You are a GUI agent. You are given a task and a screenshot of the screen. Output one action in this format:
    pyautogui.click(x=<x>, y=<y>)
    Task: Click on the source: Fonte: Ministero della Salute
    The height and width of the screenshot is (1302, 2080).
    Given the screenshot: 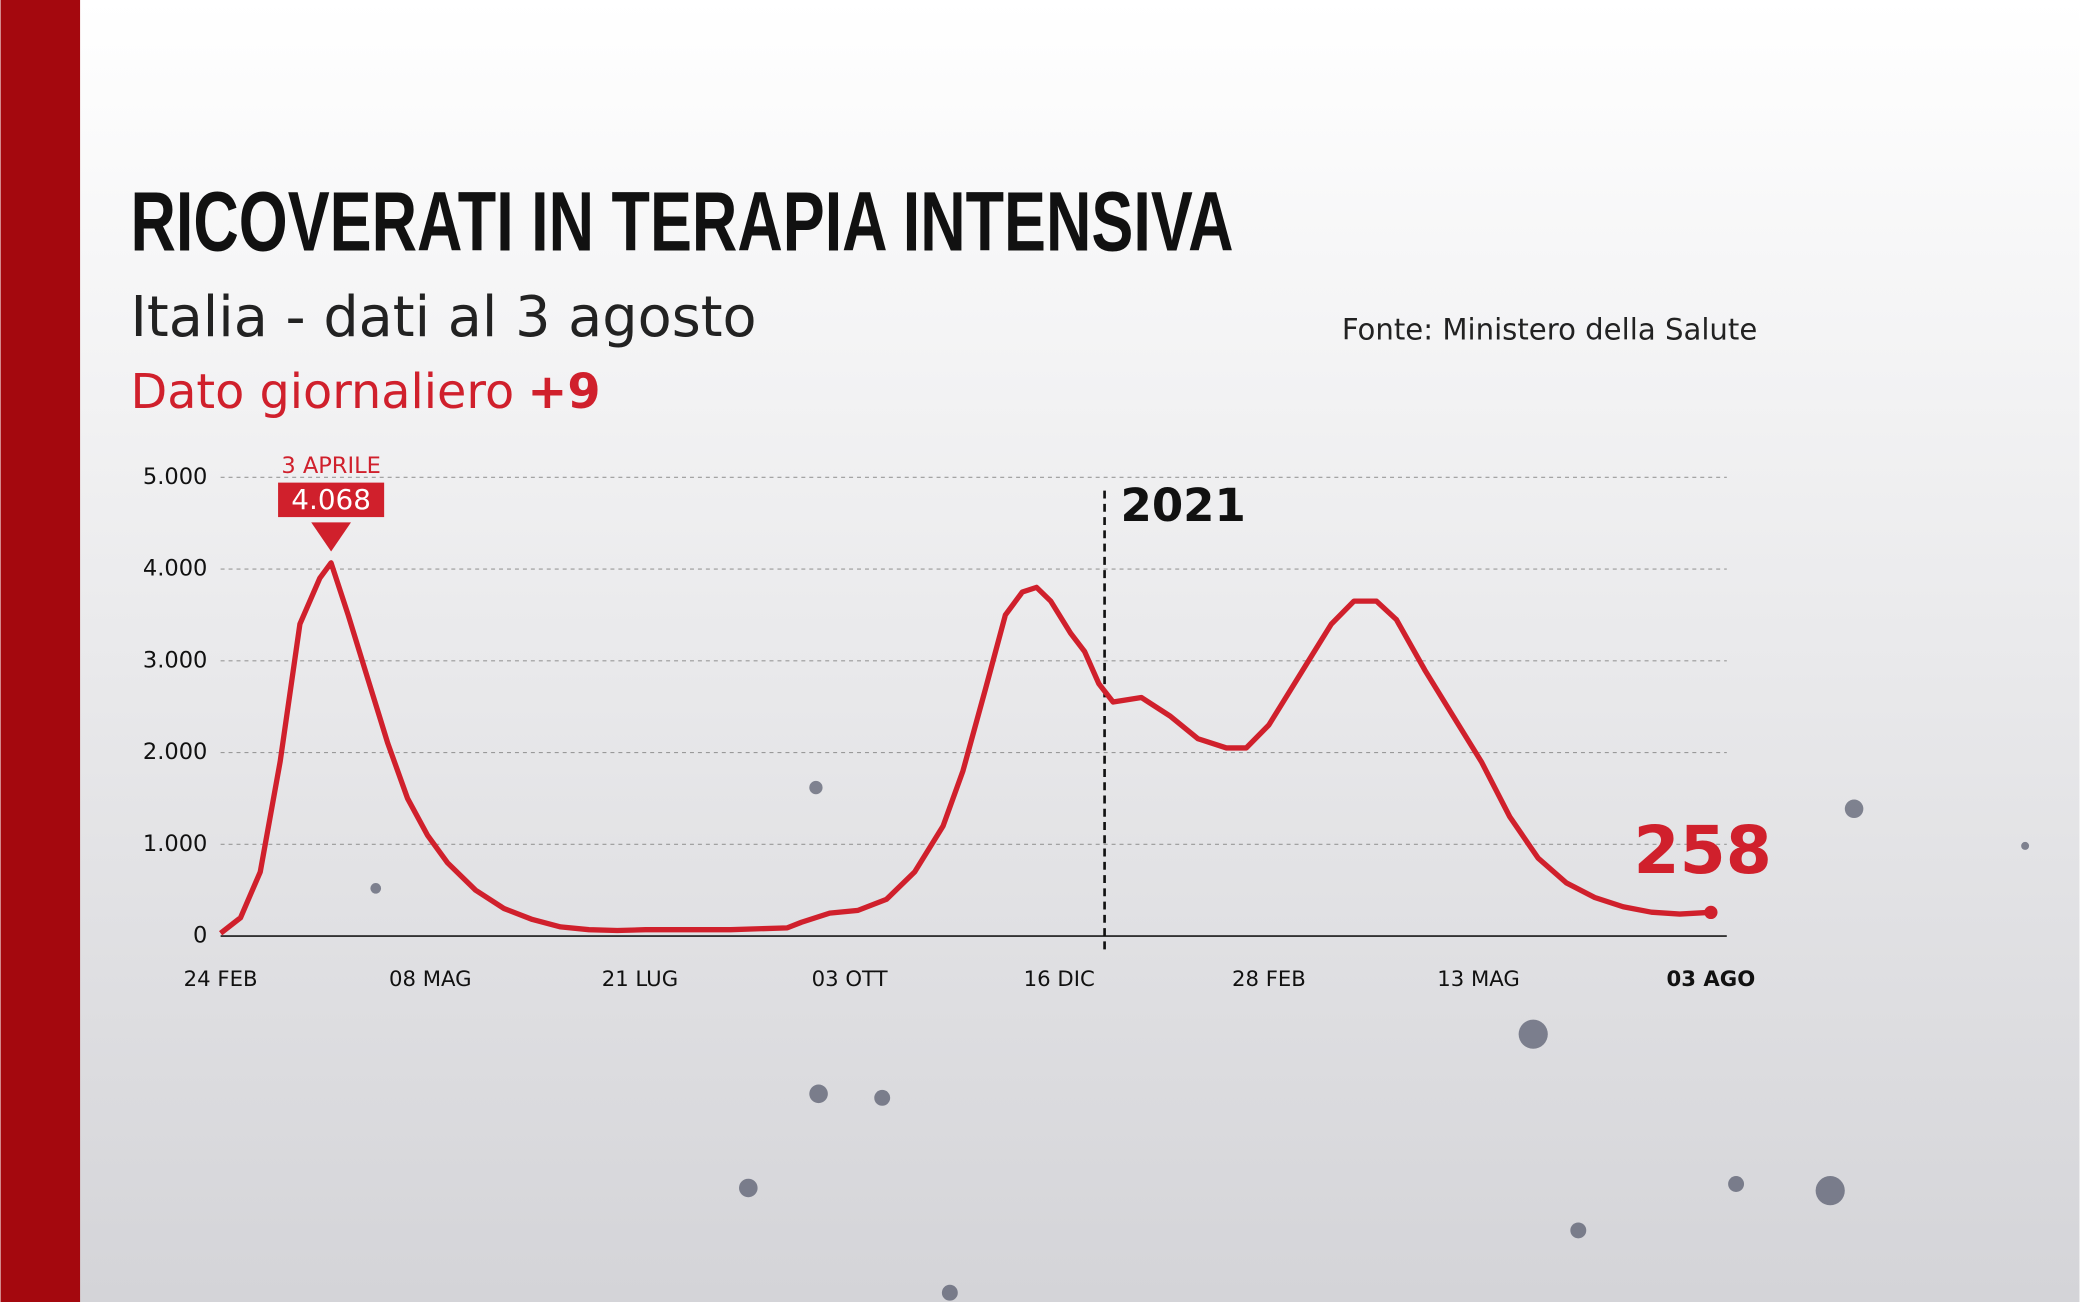 What is the action you would take?
    pyautogui.click(x=1549, y=329)
    